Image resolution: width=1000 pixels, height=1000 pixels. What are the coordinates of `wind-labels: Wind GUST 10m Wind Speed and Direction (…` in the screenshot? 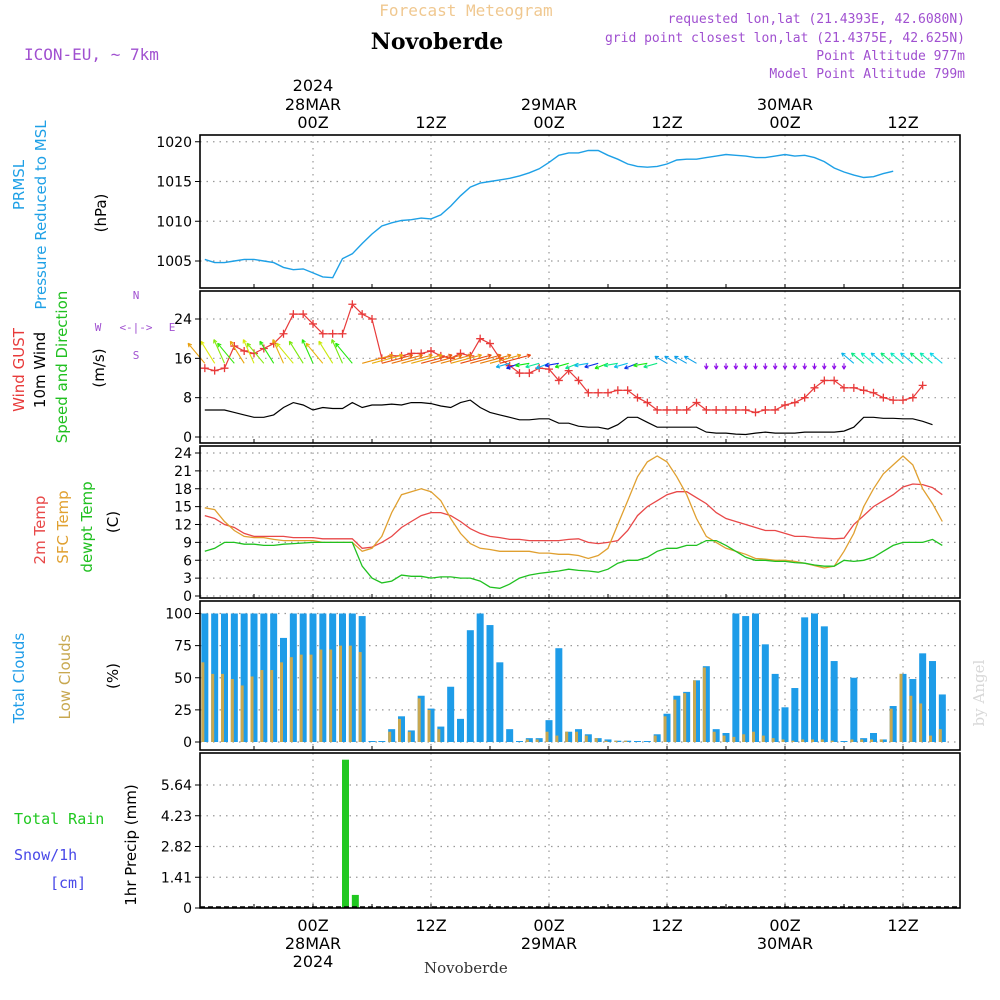 It's located at (92, 366).